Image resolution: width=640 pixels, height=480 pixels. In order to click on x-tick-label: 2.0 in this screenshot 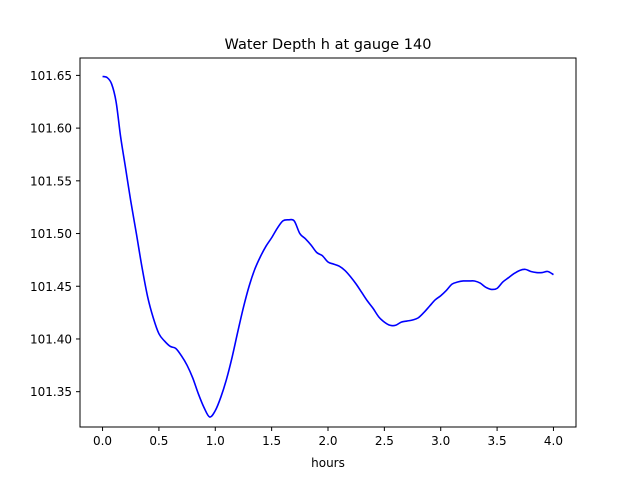, I will do `click(327, 441)`.